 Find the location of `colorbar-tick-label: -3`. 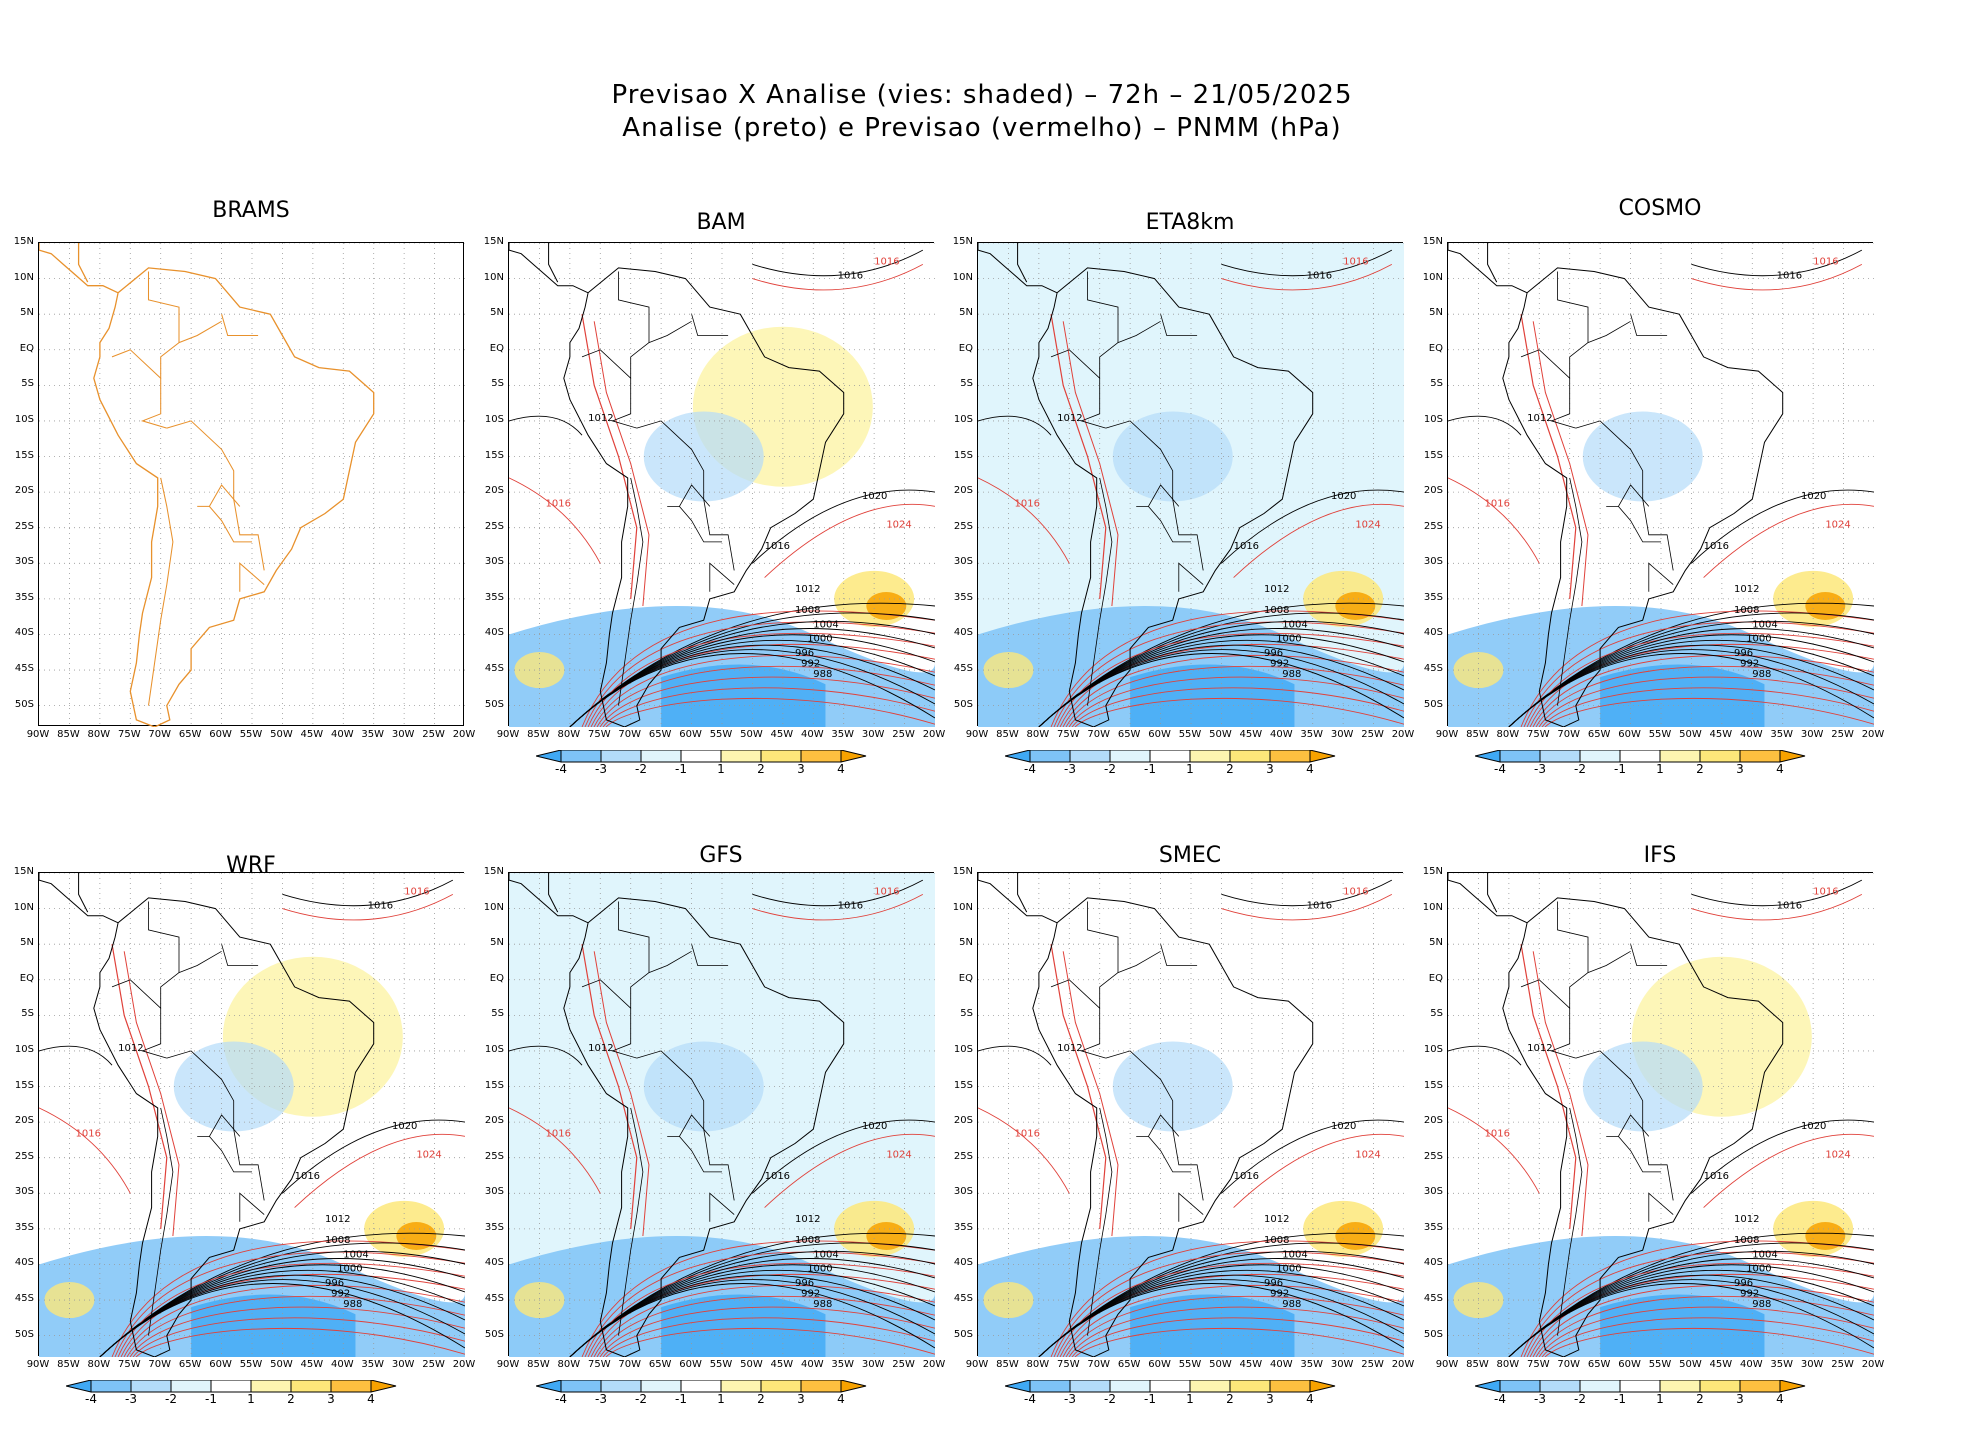

colorbar-tick-label: -3 is located at coordinates (1540, 1398).